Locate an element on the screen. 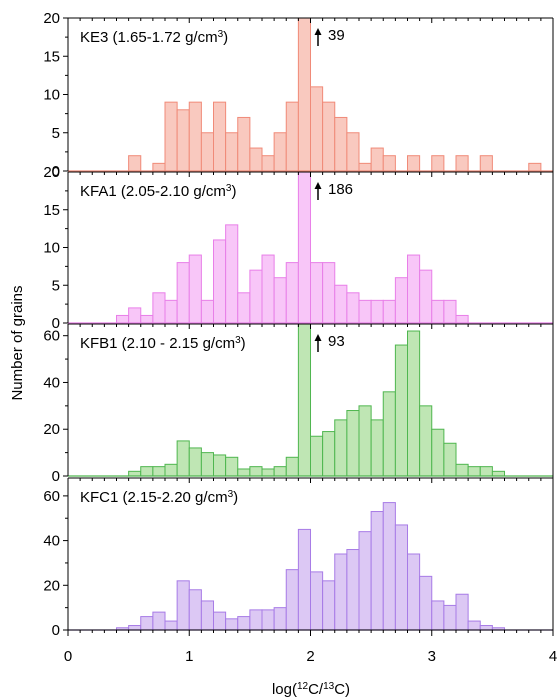  y-tick-label: 5 is located at coordinates (56, 285).